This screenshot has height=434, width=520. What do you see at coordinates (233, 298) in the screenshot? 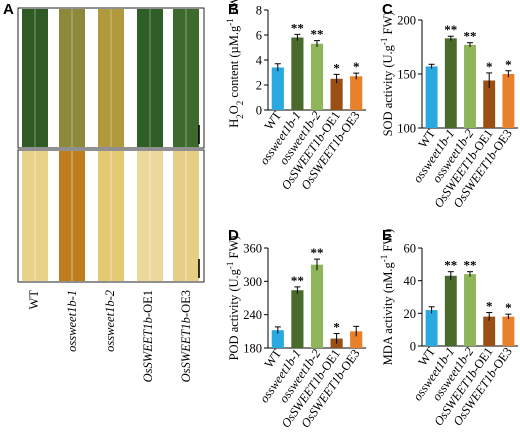
I see `y-axis-title: POD activity (U.g-1 FW)` at bounding box center [233, 298].